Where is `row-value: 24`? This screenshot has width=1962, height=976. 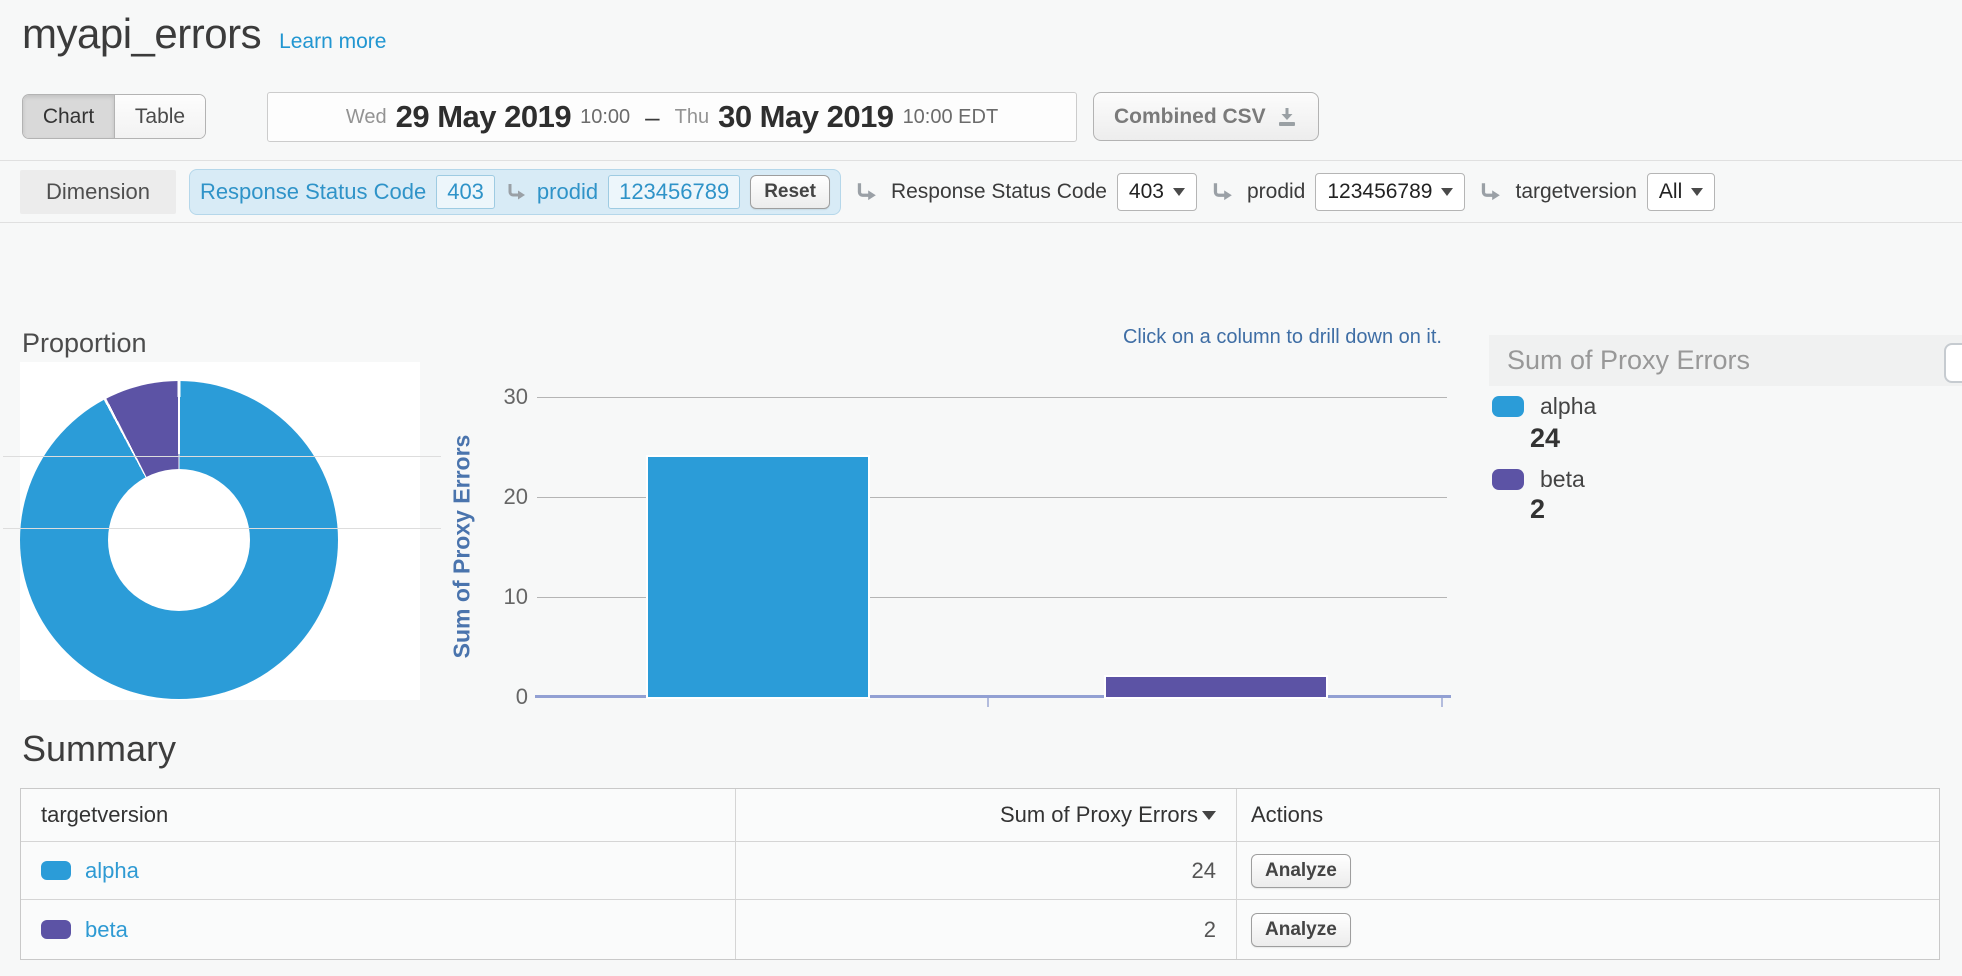
row-value: 24 is located at coordinates (986, 870).